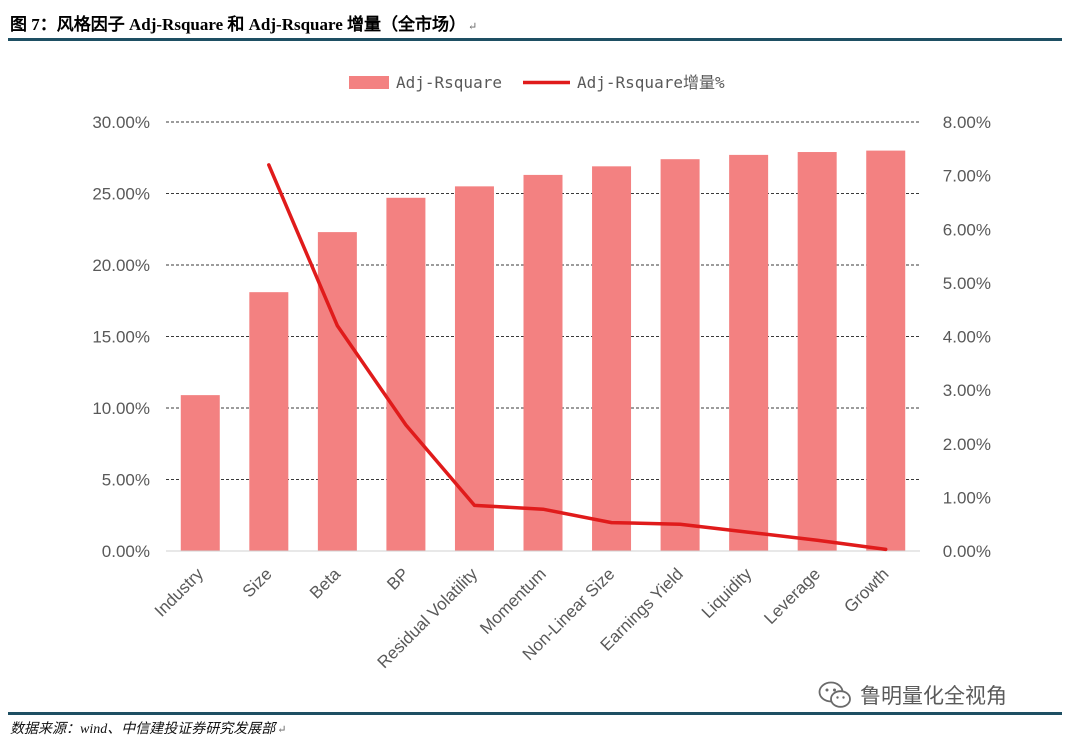 This screenshot has height=742, width=1069. I want to click on y-left-tick-label: 15.00%, so click(121, 337).